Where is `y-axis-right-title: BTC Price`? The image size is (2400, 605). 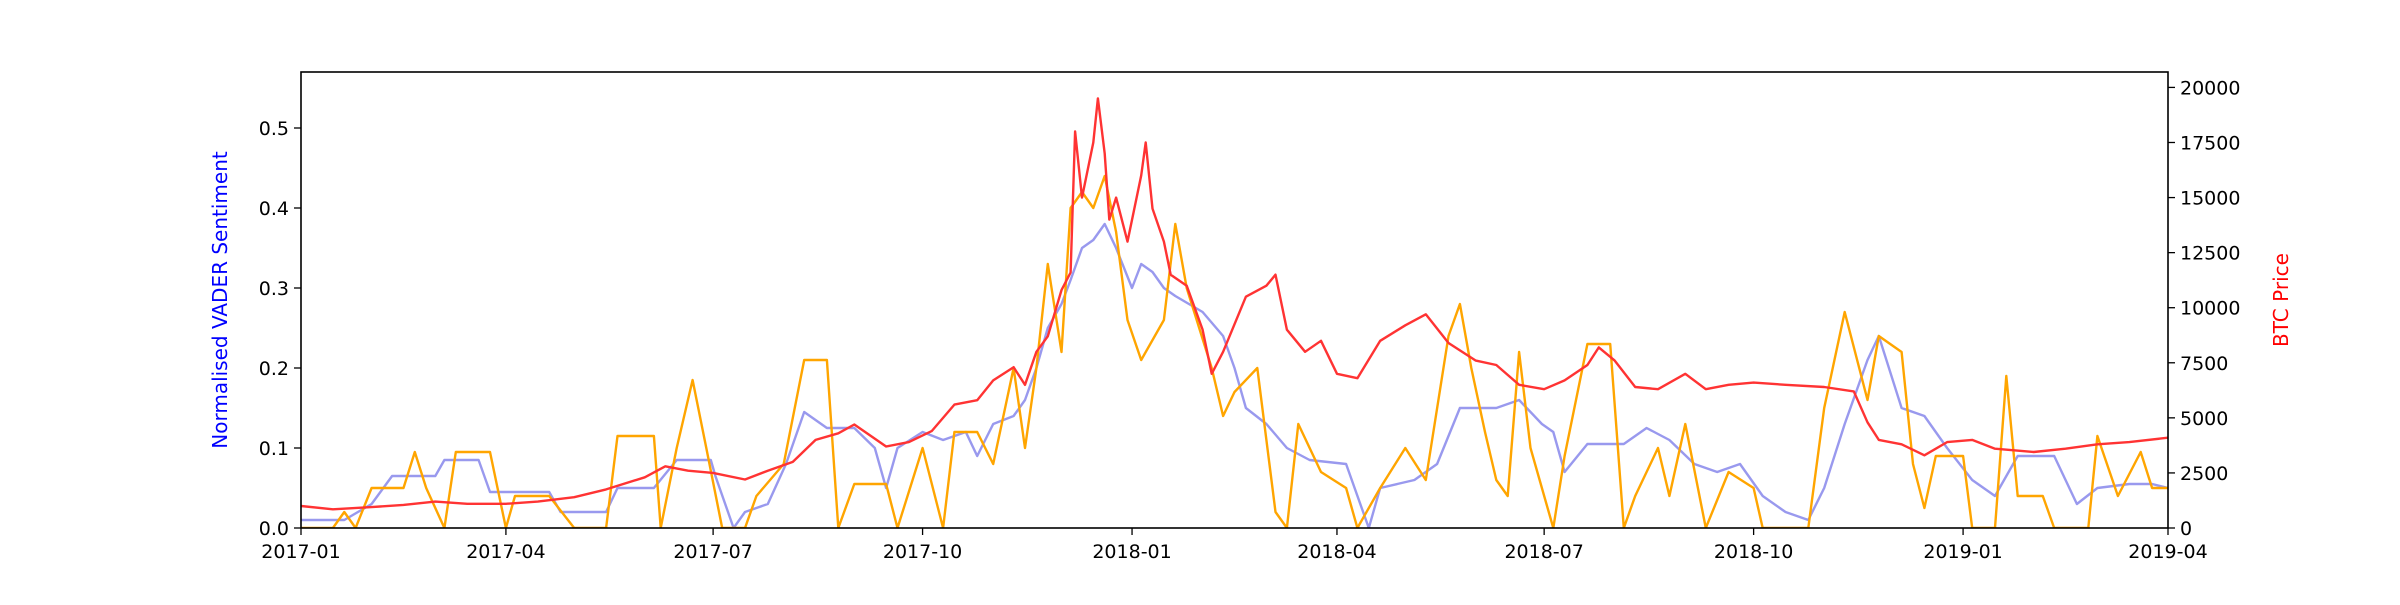 y-axis-right-title: BTC Price is located at coordinates (2281, 300).